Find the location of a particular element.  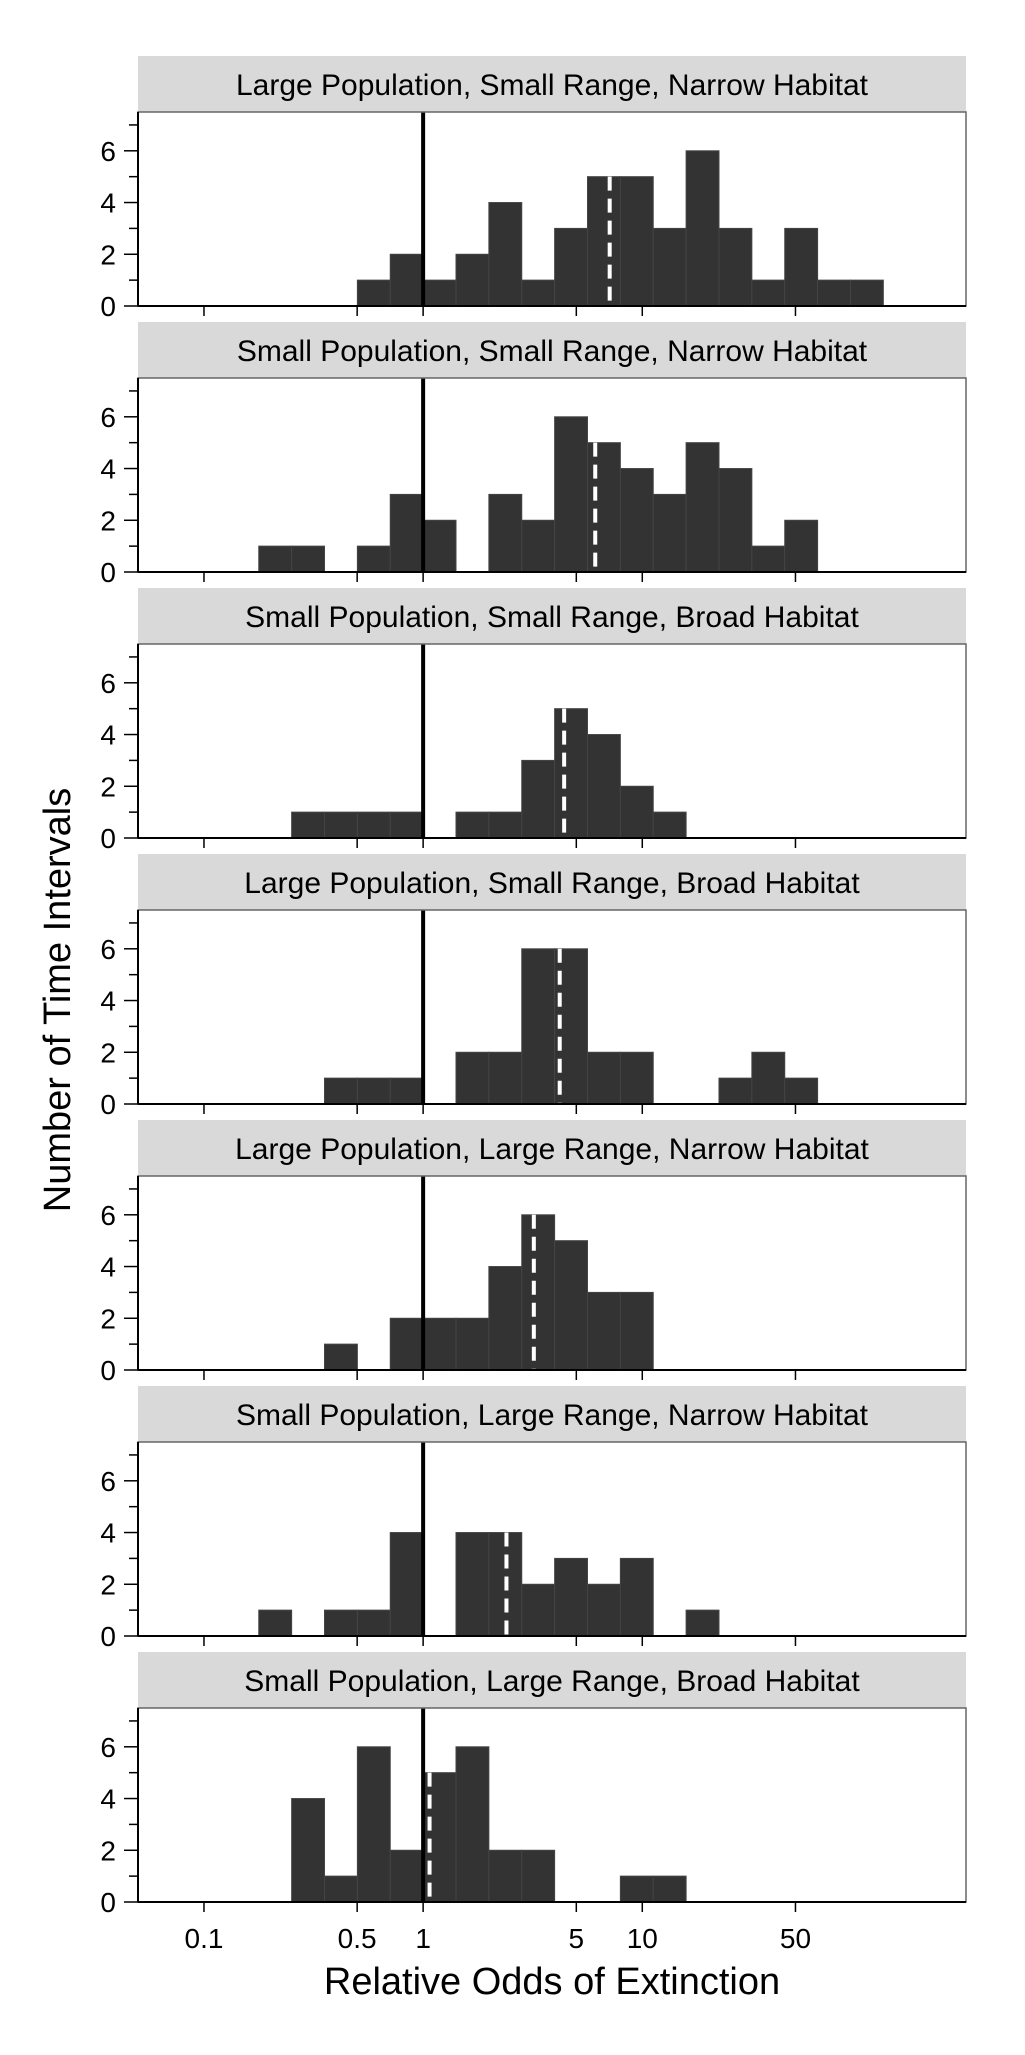

x-tick-label: 5 is located at coordinates (577, 1938).